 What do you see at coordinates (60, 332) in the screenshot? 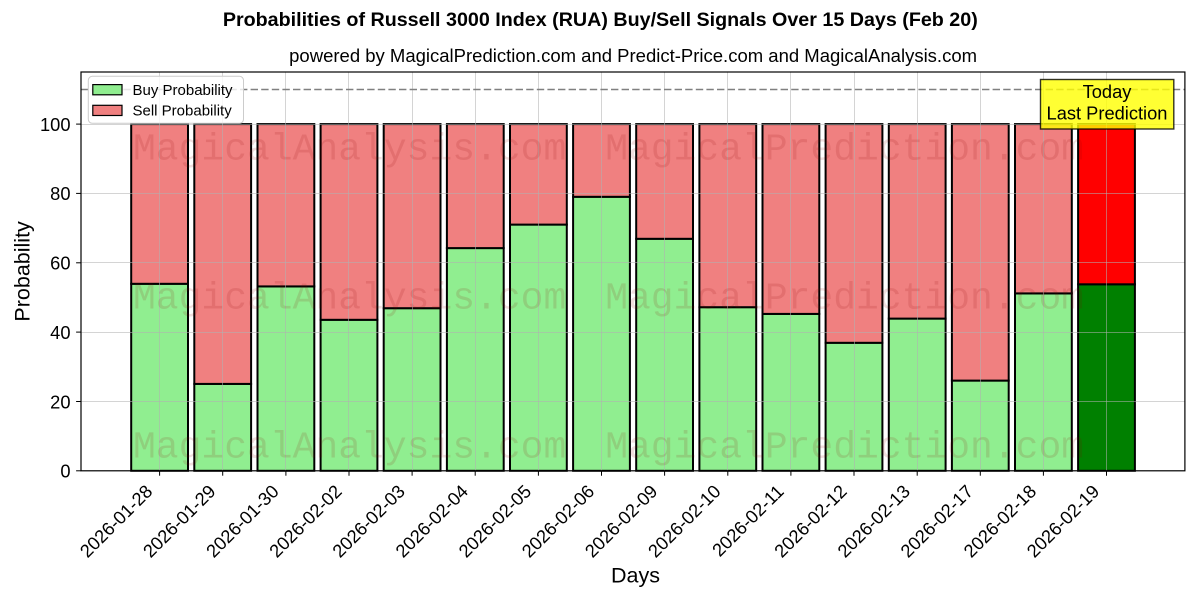
I see `svg-text: 40` at bounding box center [60, 332].